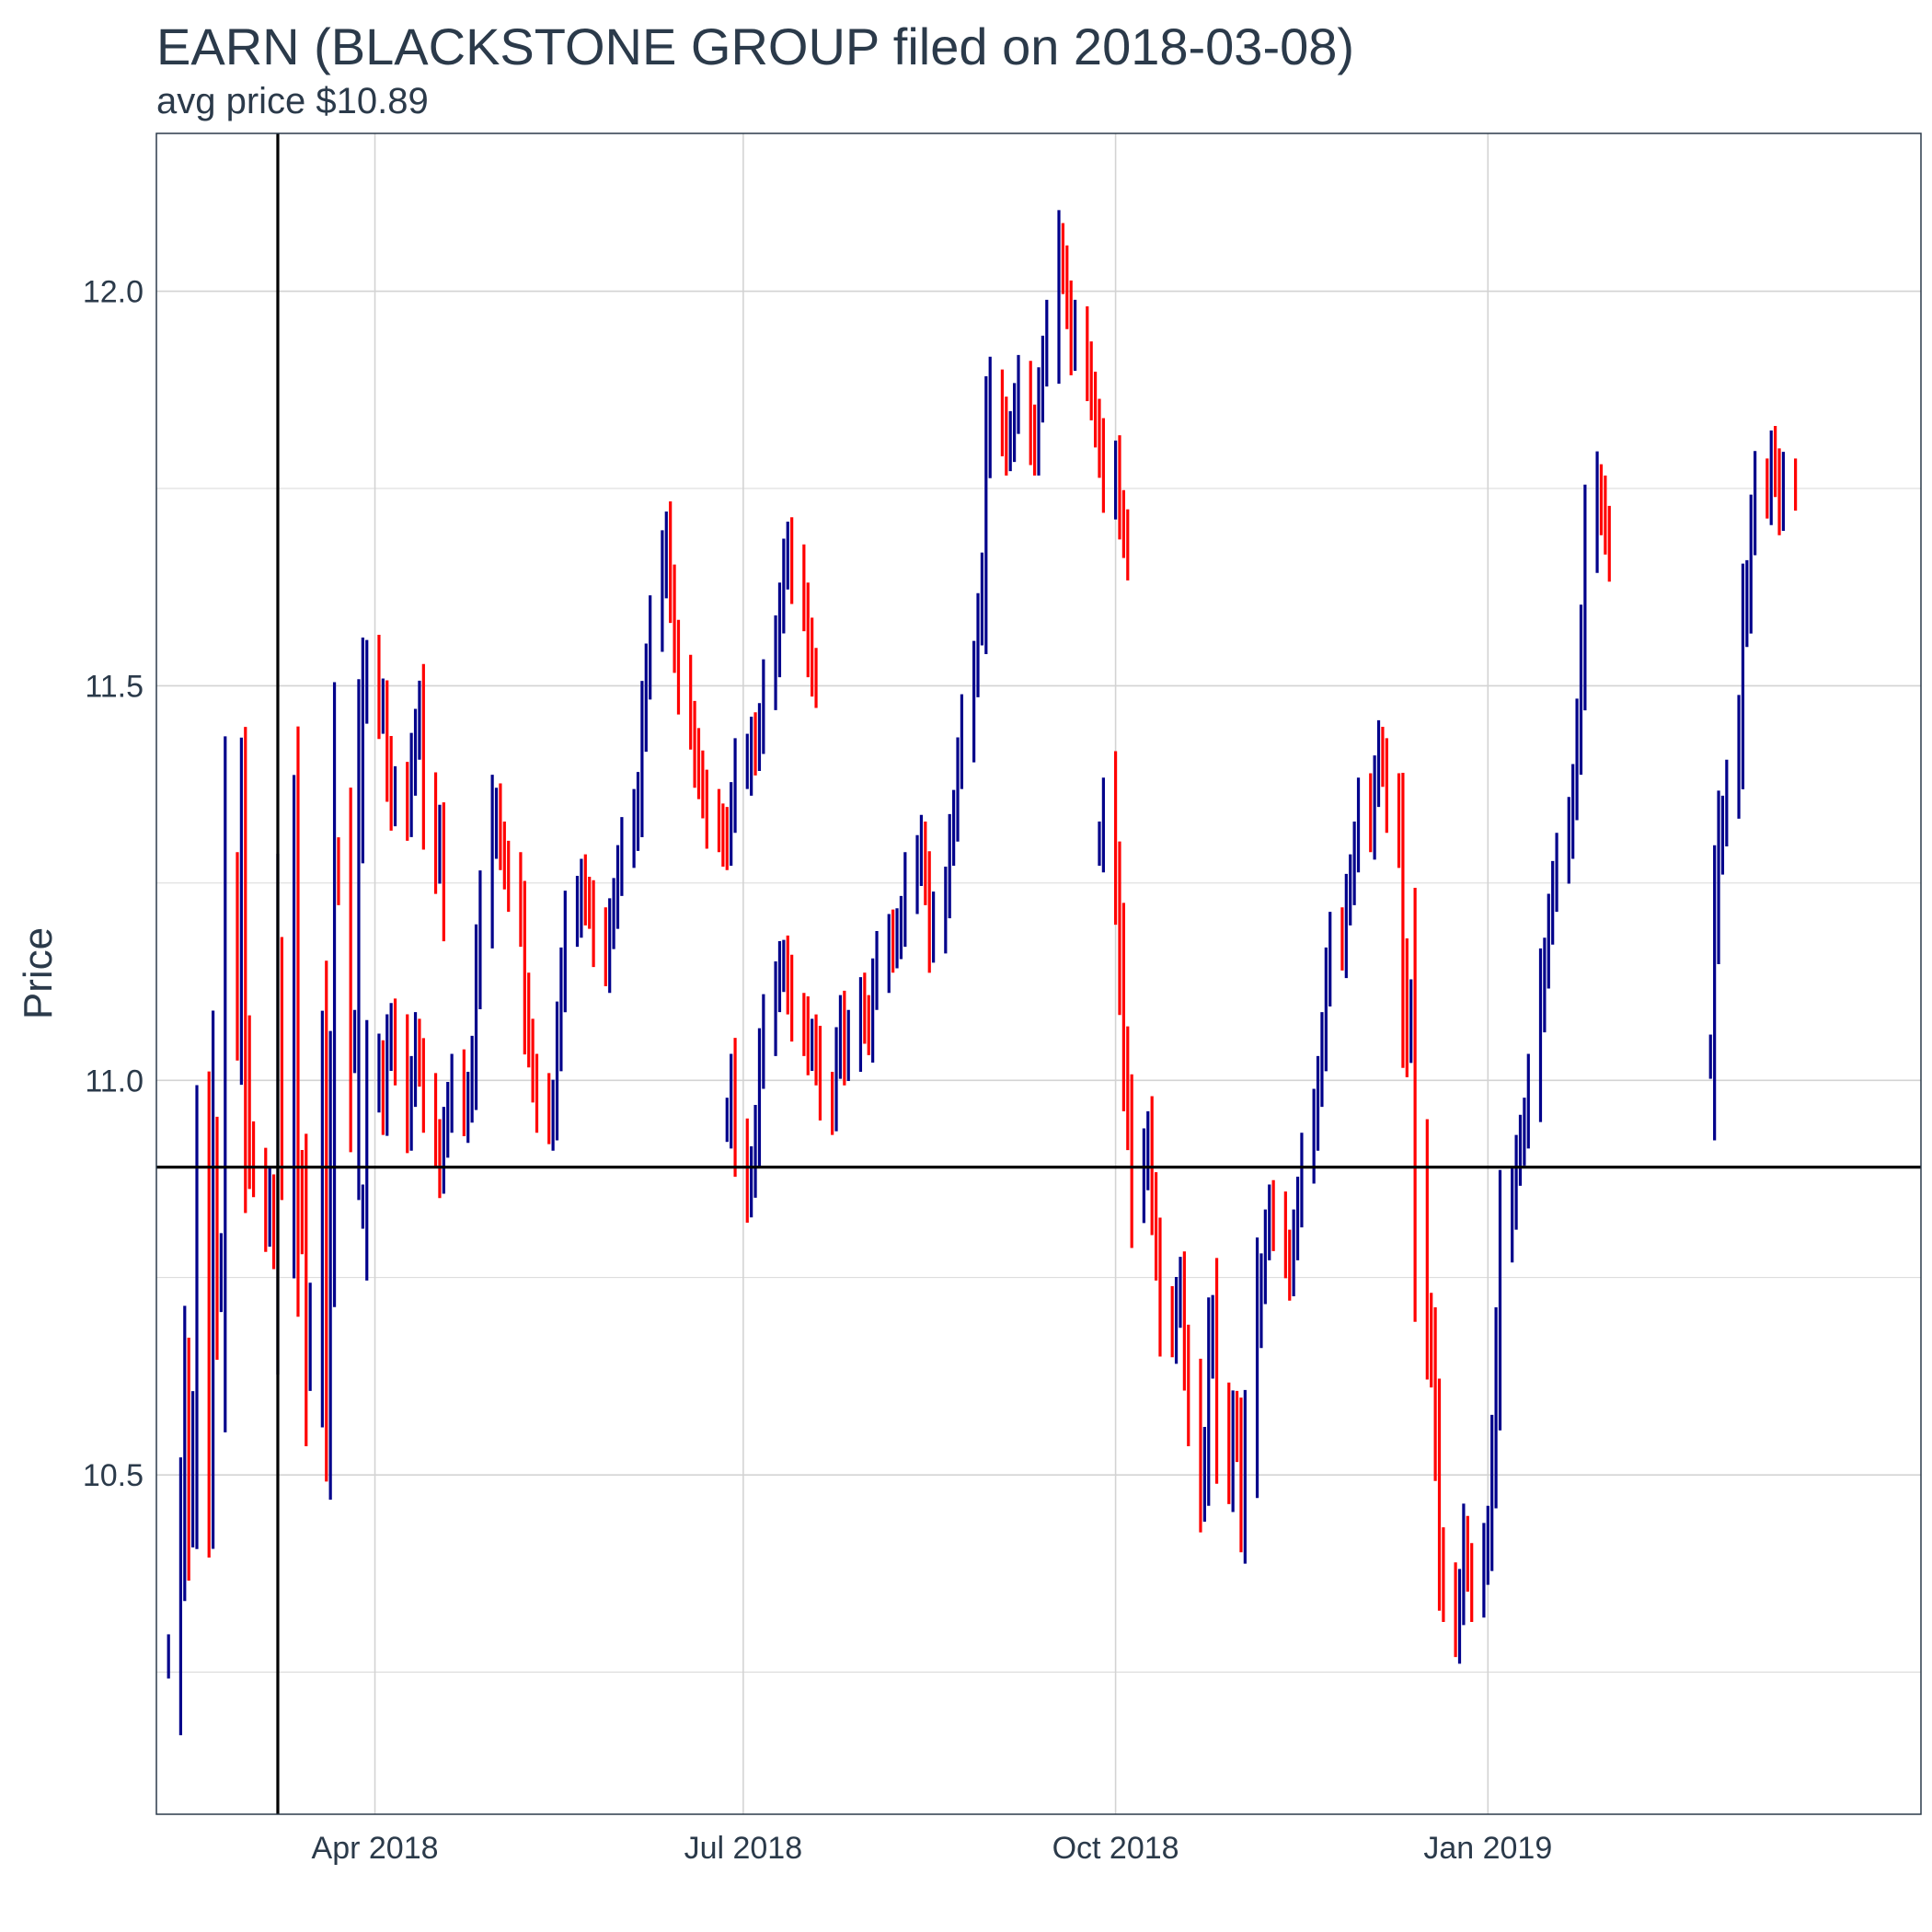 This screenshot has height=1932, width=1932. I want to click on y-tick-label: 10.5, so click(113, 1475).